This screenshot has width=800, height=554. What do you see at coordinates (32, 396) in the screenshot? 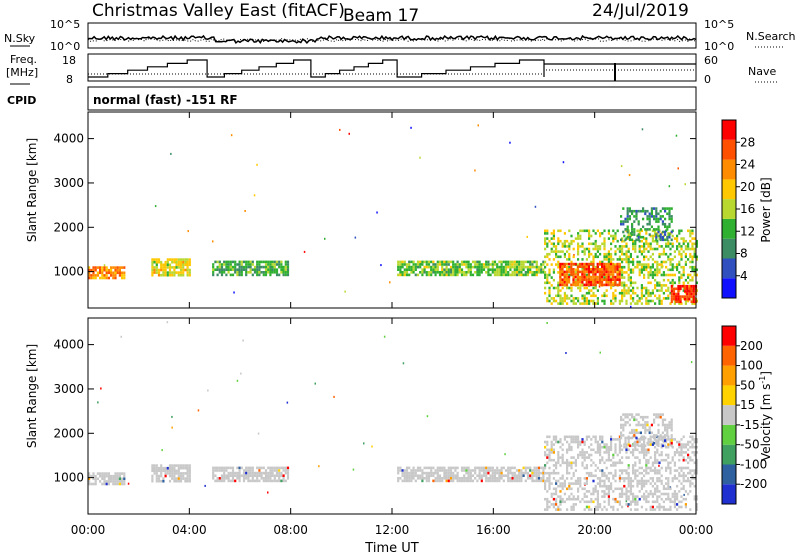
I see `velocity-y-axis-label: Slant Range [km]` at bounding box center [32, 396].